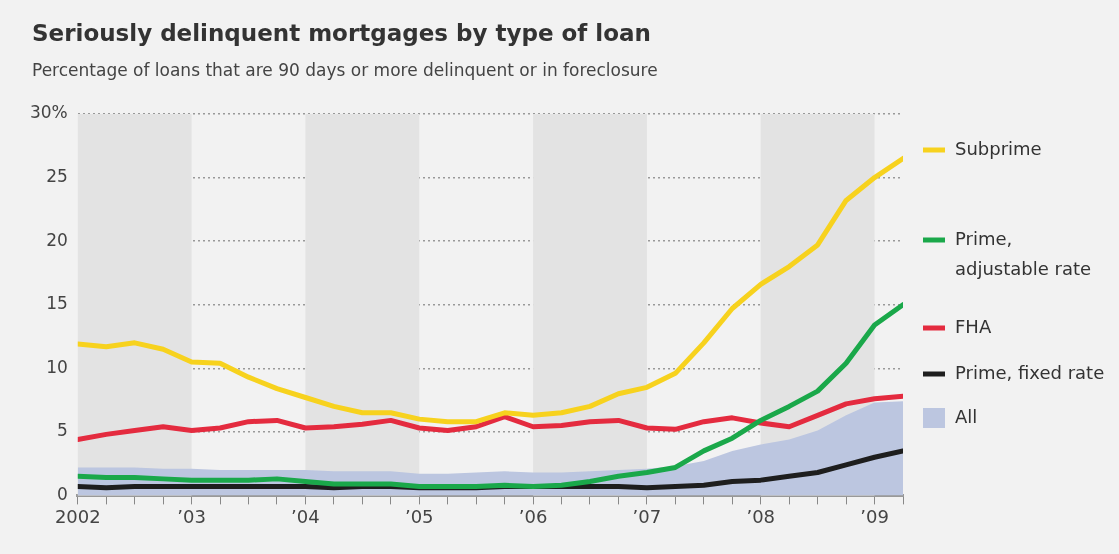 The width and height of the screenshot is (1119, 554). Describe the element at coordinates (966, 416) in the screenshot. I see `legend-label: All` at that location.